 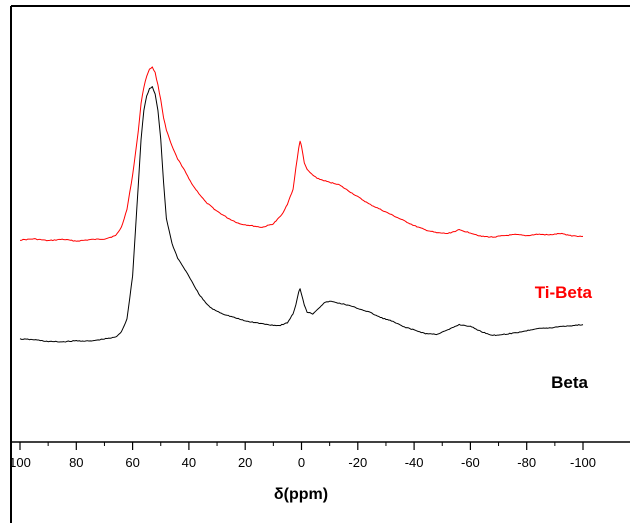 What do you see at coordinates (301, 494) in the screenshot?
I see `x-axis-title: δ(ppm)` at bounding box center [301, 494].